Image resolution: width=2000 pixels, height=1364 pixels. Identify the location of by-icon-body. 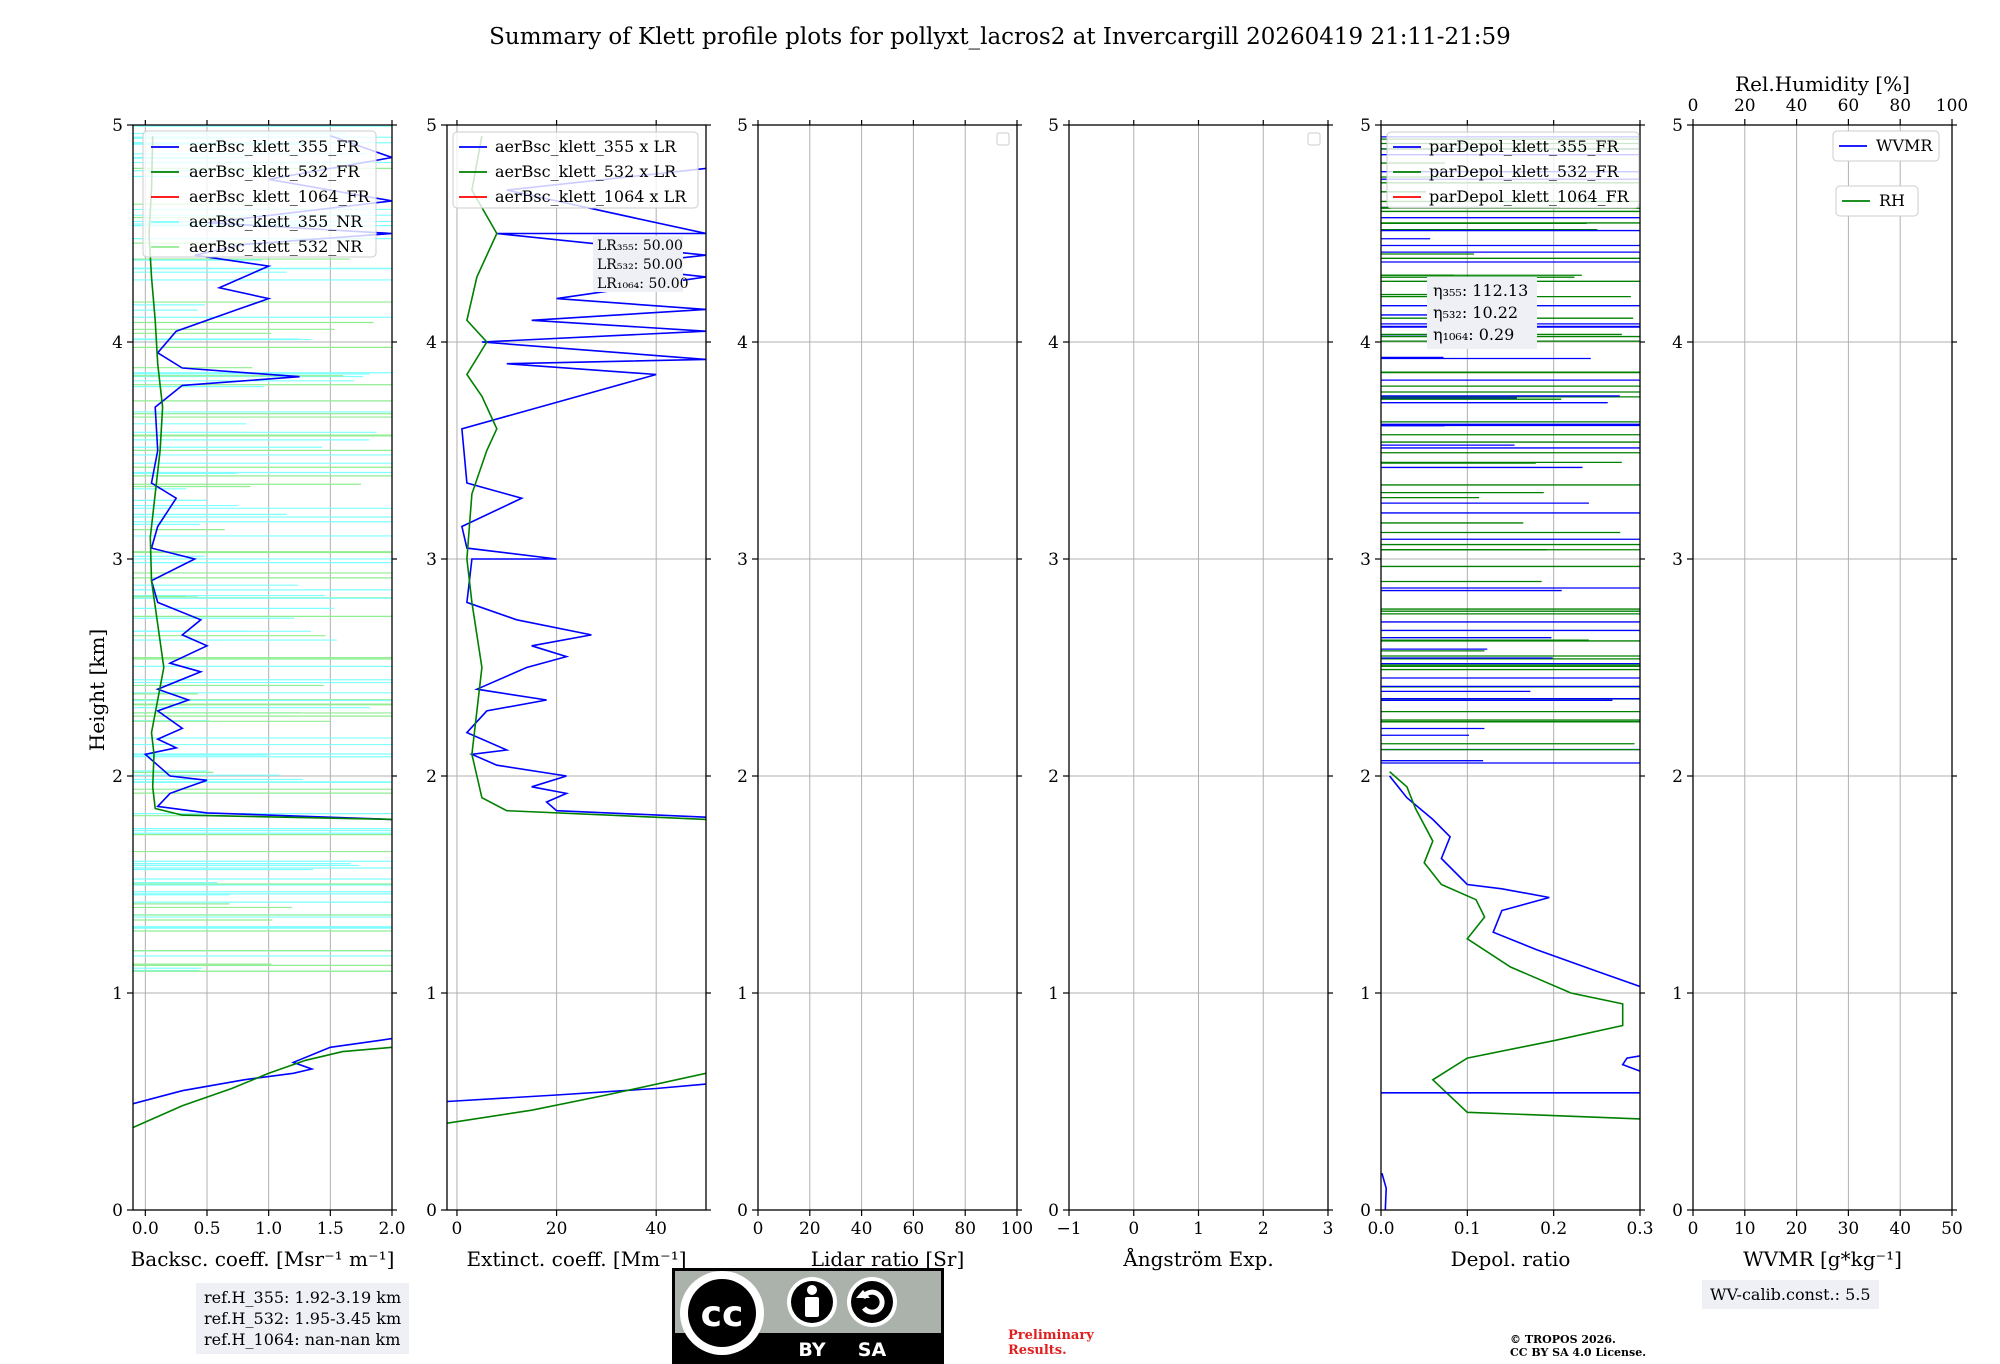
(812, 1307).